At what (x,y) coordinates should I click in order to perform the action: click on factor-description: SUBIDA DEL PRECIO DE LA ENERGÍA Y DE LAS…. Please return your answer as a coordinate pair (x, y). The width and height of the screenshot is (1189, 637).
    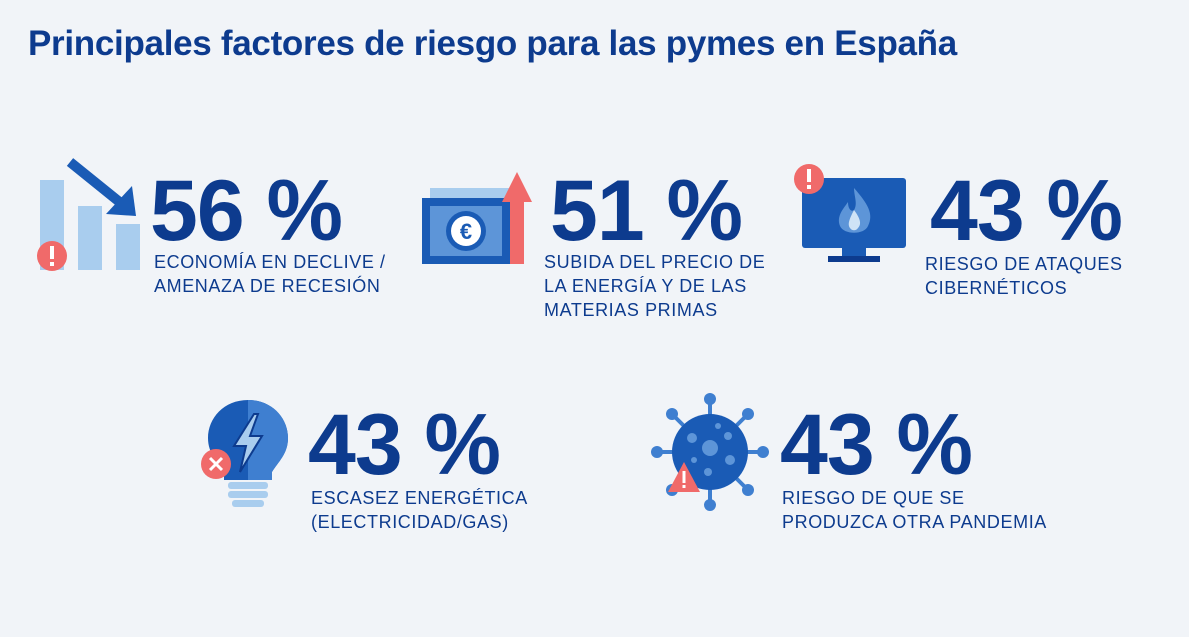
    Looking at the image, I should click on (654, 286).